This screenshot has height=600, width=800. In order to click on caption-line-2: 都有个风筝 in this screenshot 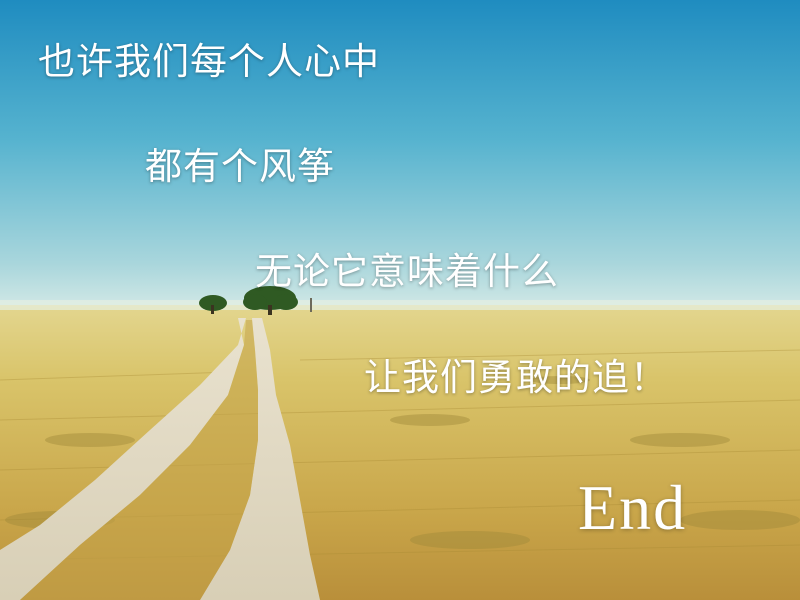, I will do `click(240, 166)`.